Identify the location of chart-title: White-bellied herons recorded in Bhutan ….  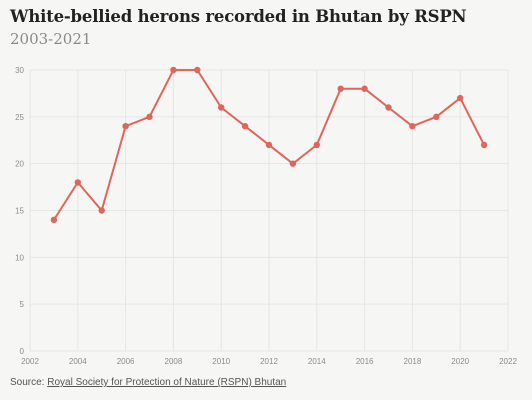
(238, 16).